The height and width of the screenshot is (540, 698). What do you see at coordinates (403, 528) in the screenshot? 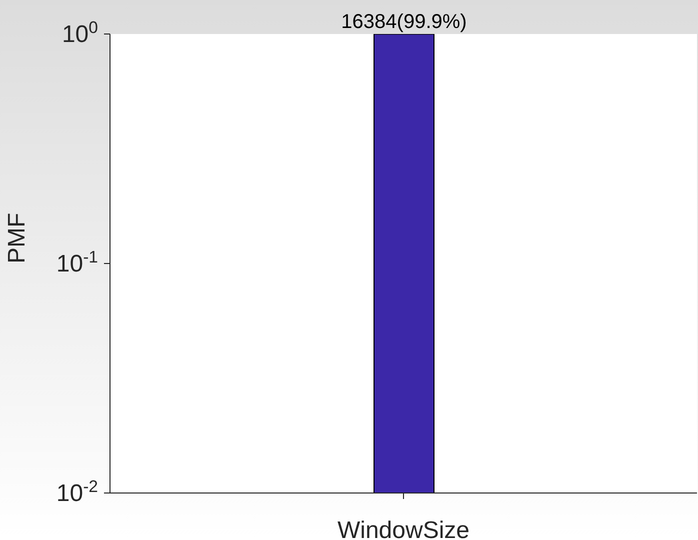
I see `x-axis-title: WindowSize` at bounding box center [403, 528].